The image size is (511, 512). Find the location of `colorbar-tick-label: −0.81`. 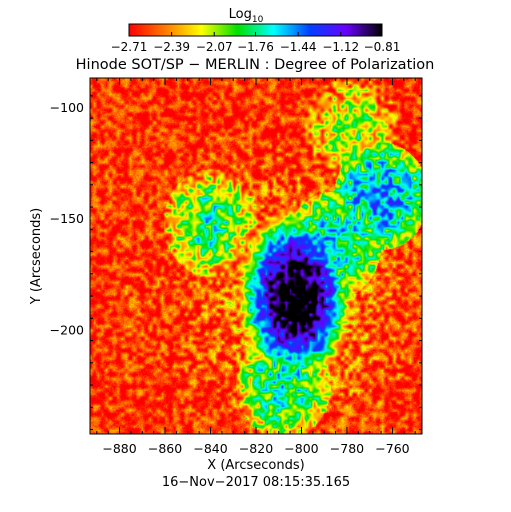

colorbar-tick-label: −0.81 is located at coordinates (382, 47).